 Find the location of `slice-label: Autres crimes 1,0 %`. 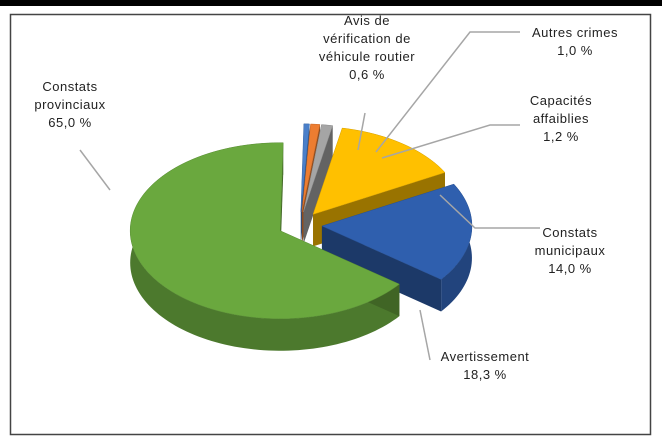

slice-label: Autres crimes 1,0 % is located at coordinates (575, 42).